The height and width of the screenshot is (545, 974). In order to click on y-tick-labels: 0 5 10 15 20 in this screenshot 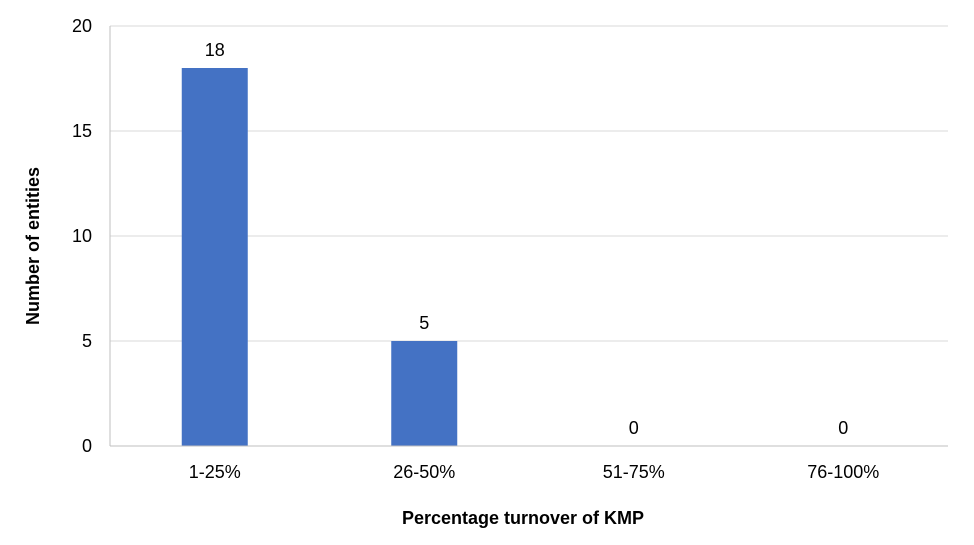, I will do `click(82, 236)`.